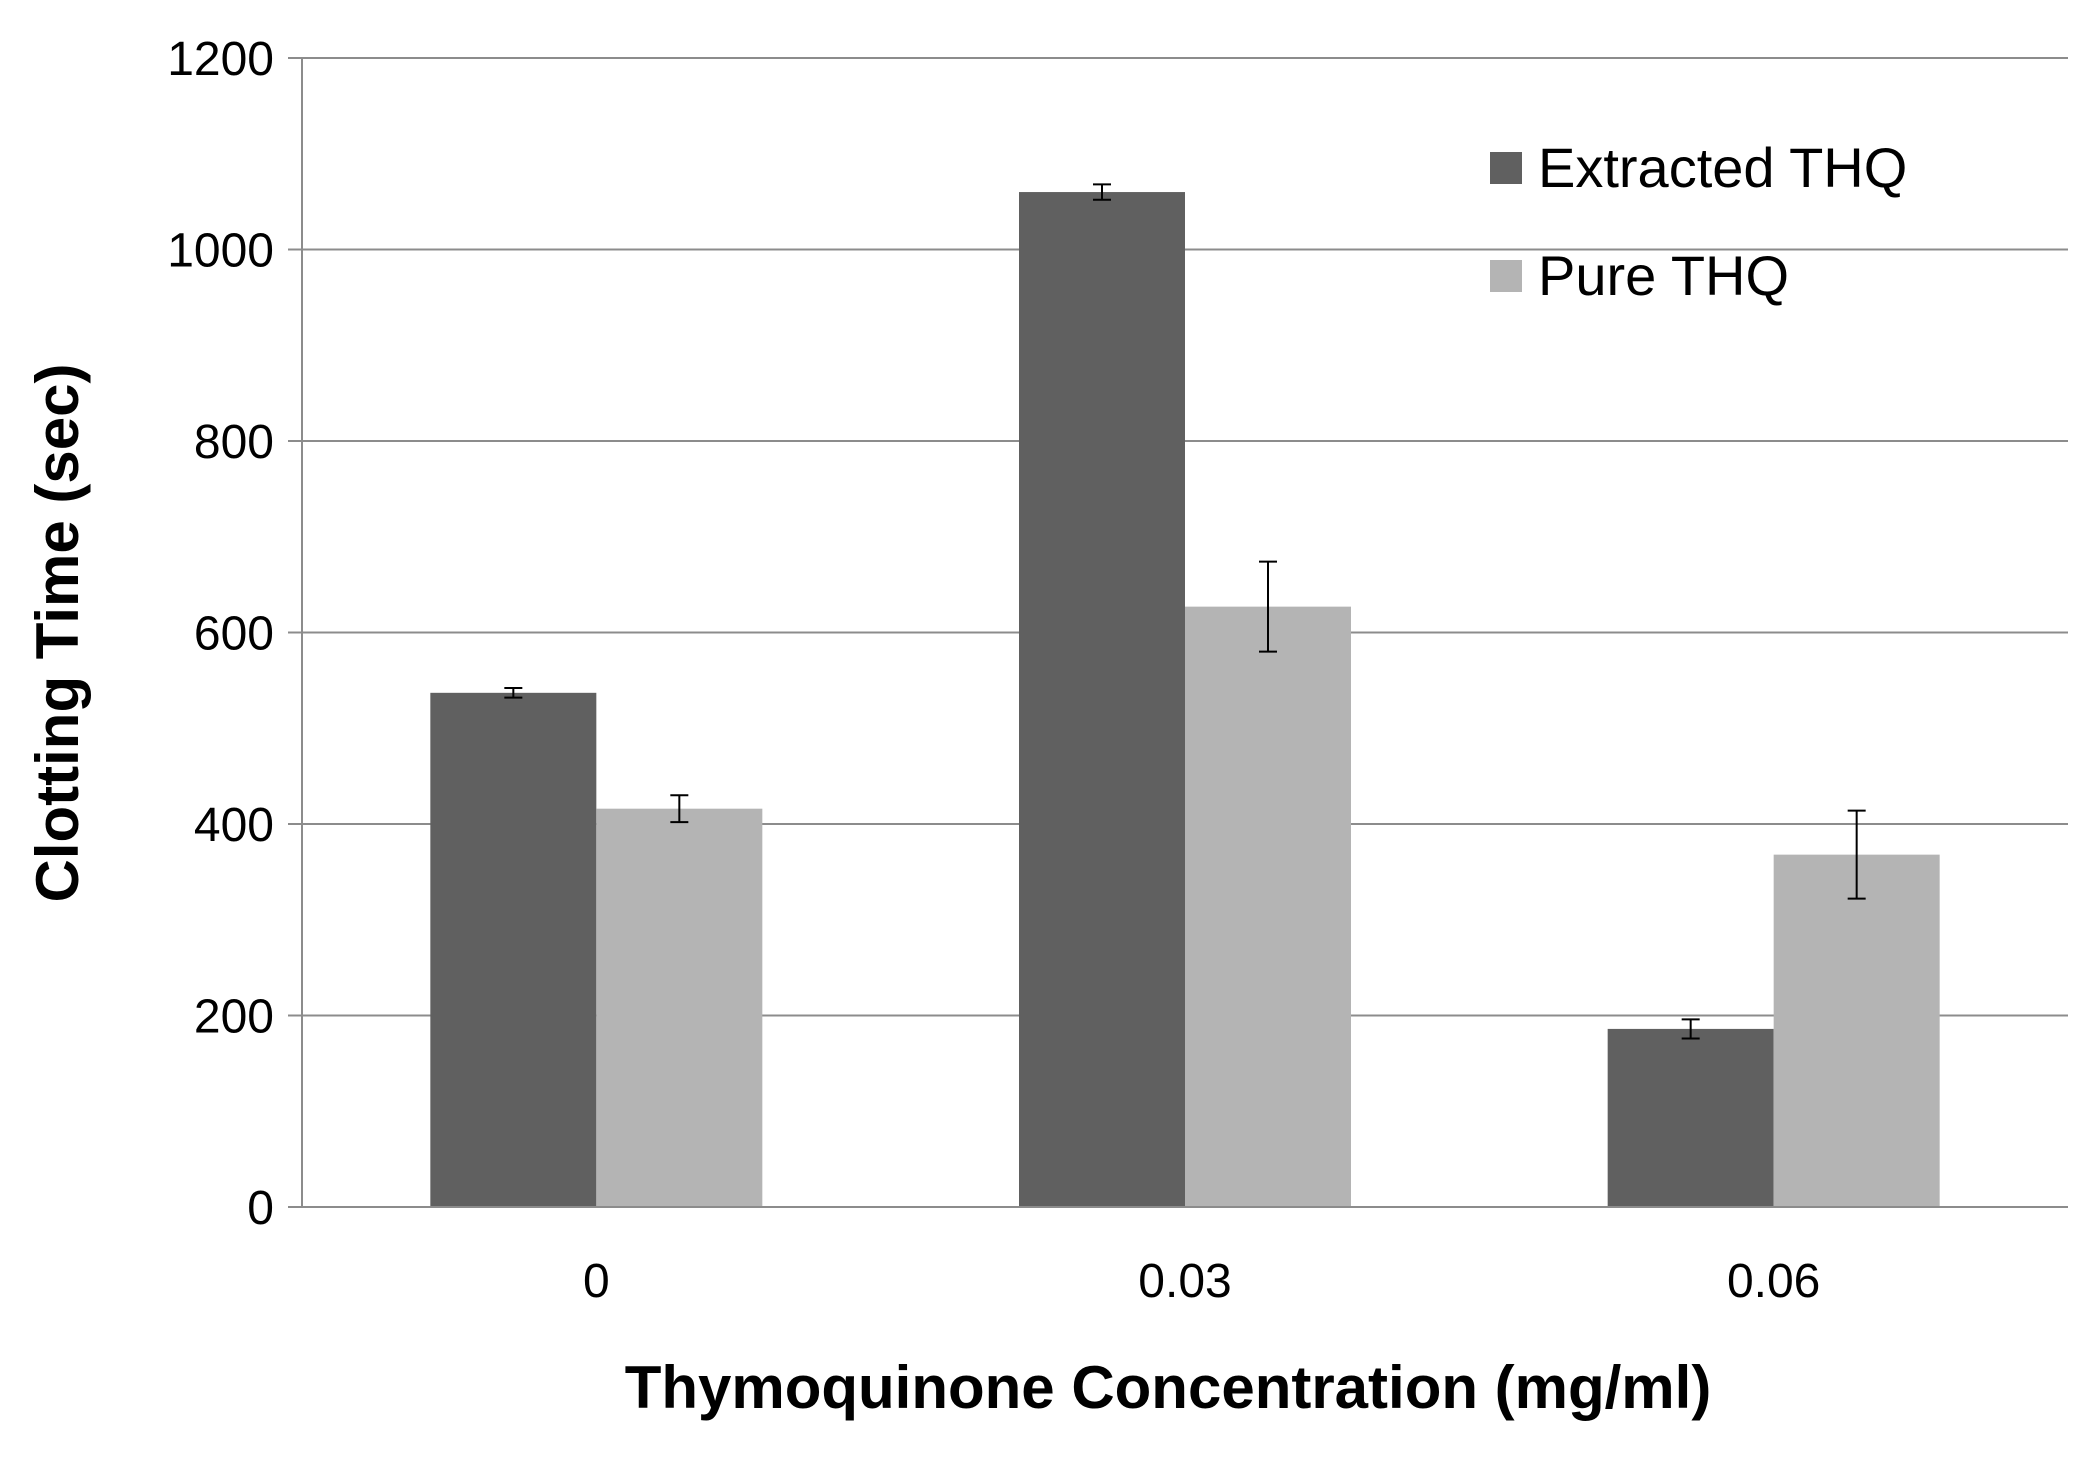  What do you see at coordinates (234, 1017) in the screenshot?
I see `y-tick-label: 200` at bounding box center [234, 1017].